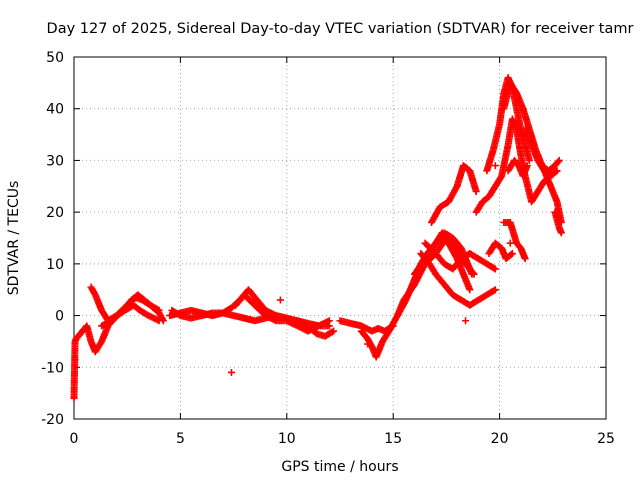  I want to click on y-tick-label: 0, so click(59, 317).